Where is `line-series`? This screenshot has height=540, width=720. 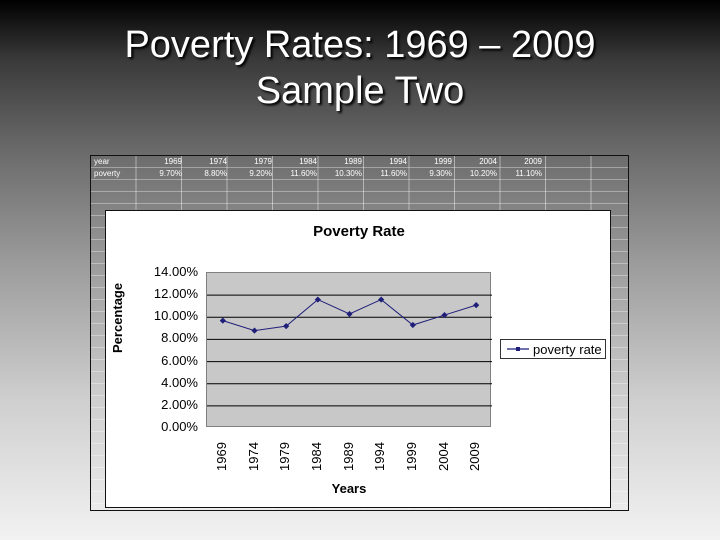
line-series is located at coordinates (349, 350).